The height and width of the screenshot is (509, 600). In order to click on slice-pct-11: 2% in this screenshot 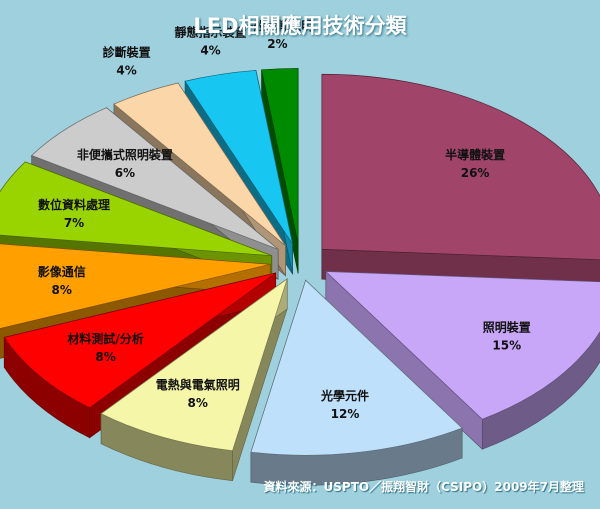, I will do `click(277, 44)`.